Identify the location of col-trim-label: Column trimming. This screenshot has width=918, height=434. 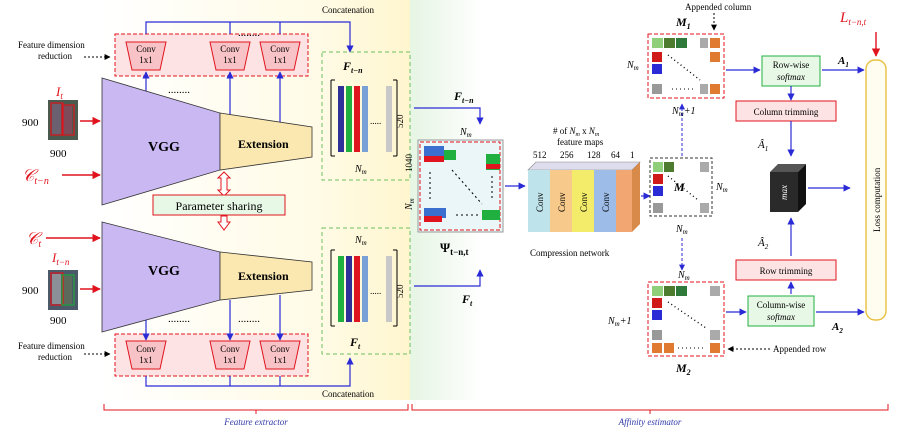
(786, 112).